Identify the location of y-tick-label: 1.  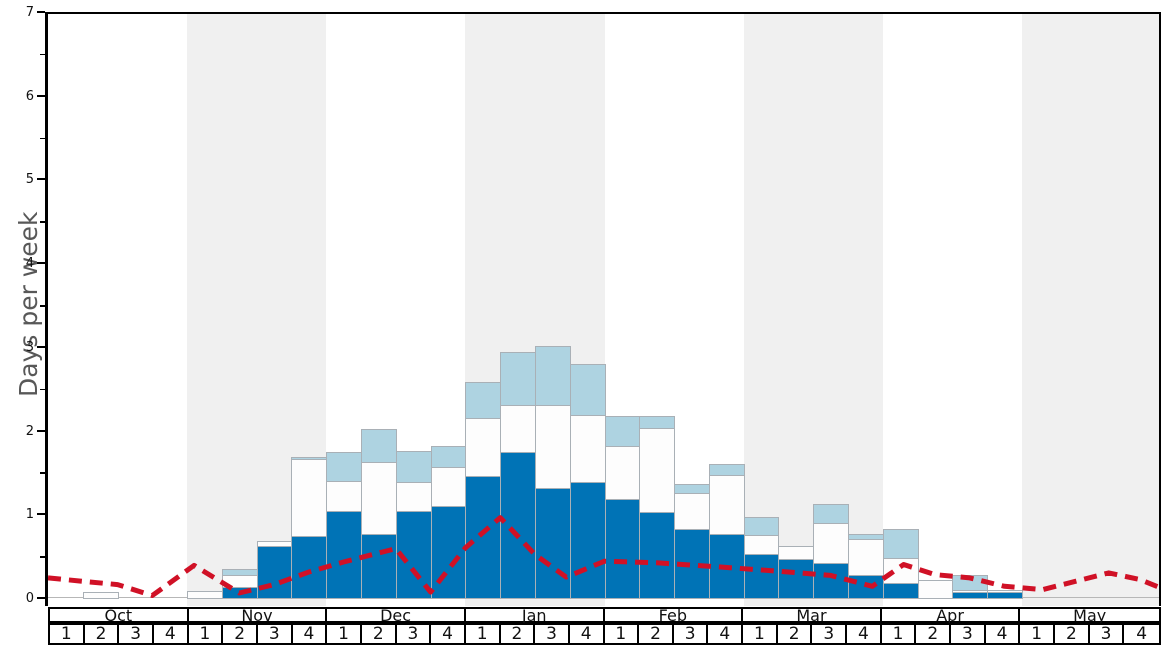
(29, 515).